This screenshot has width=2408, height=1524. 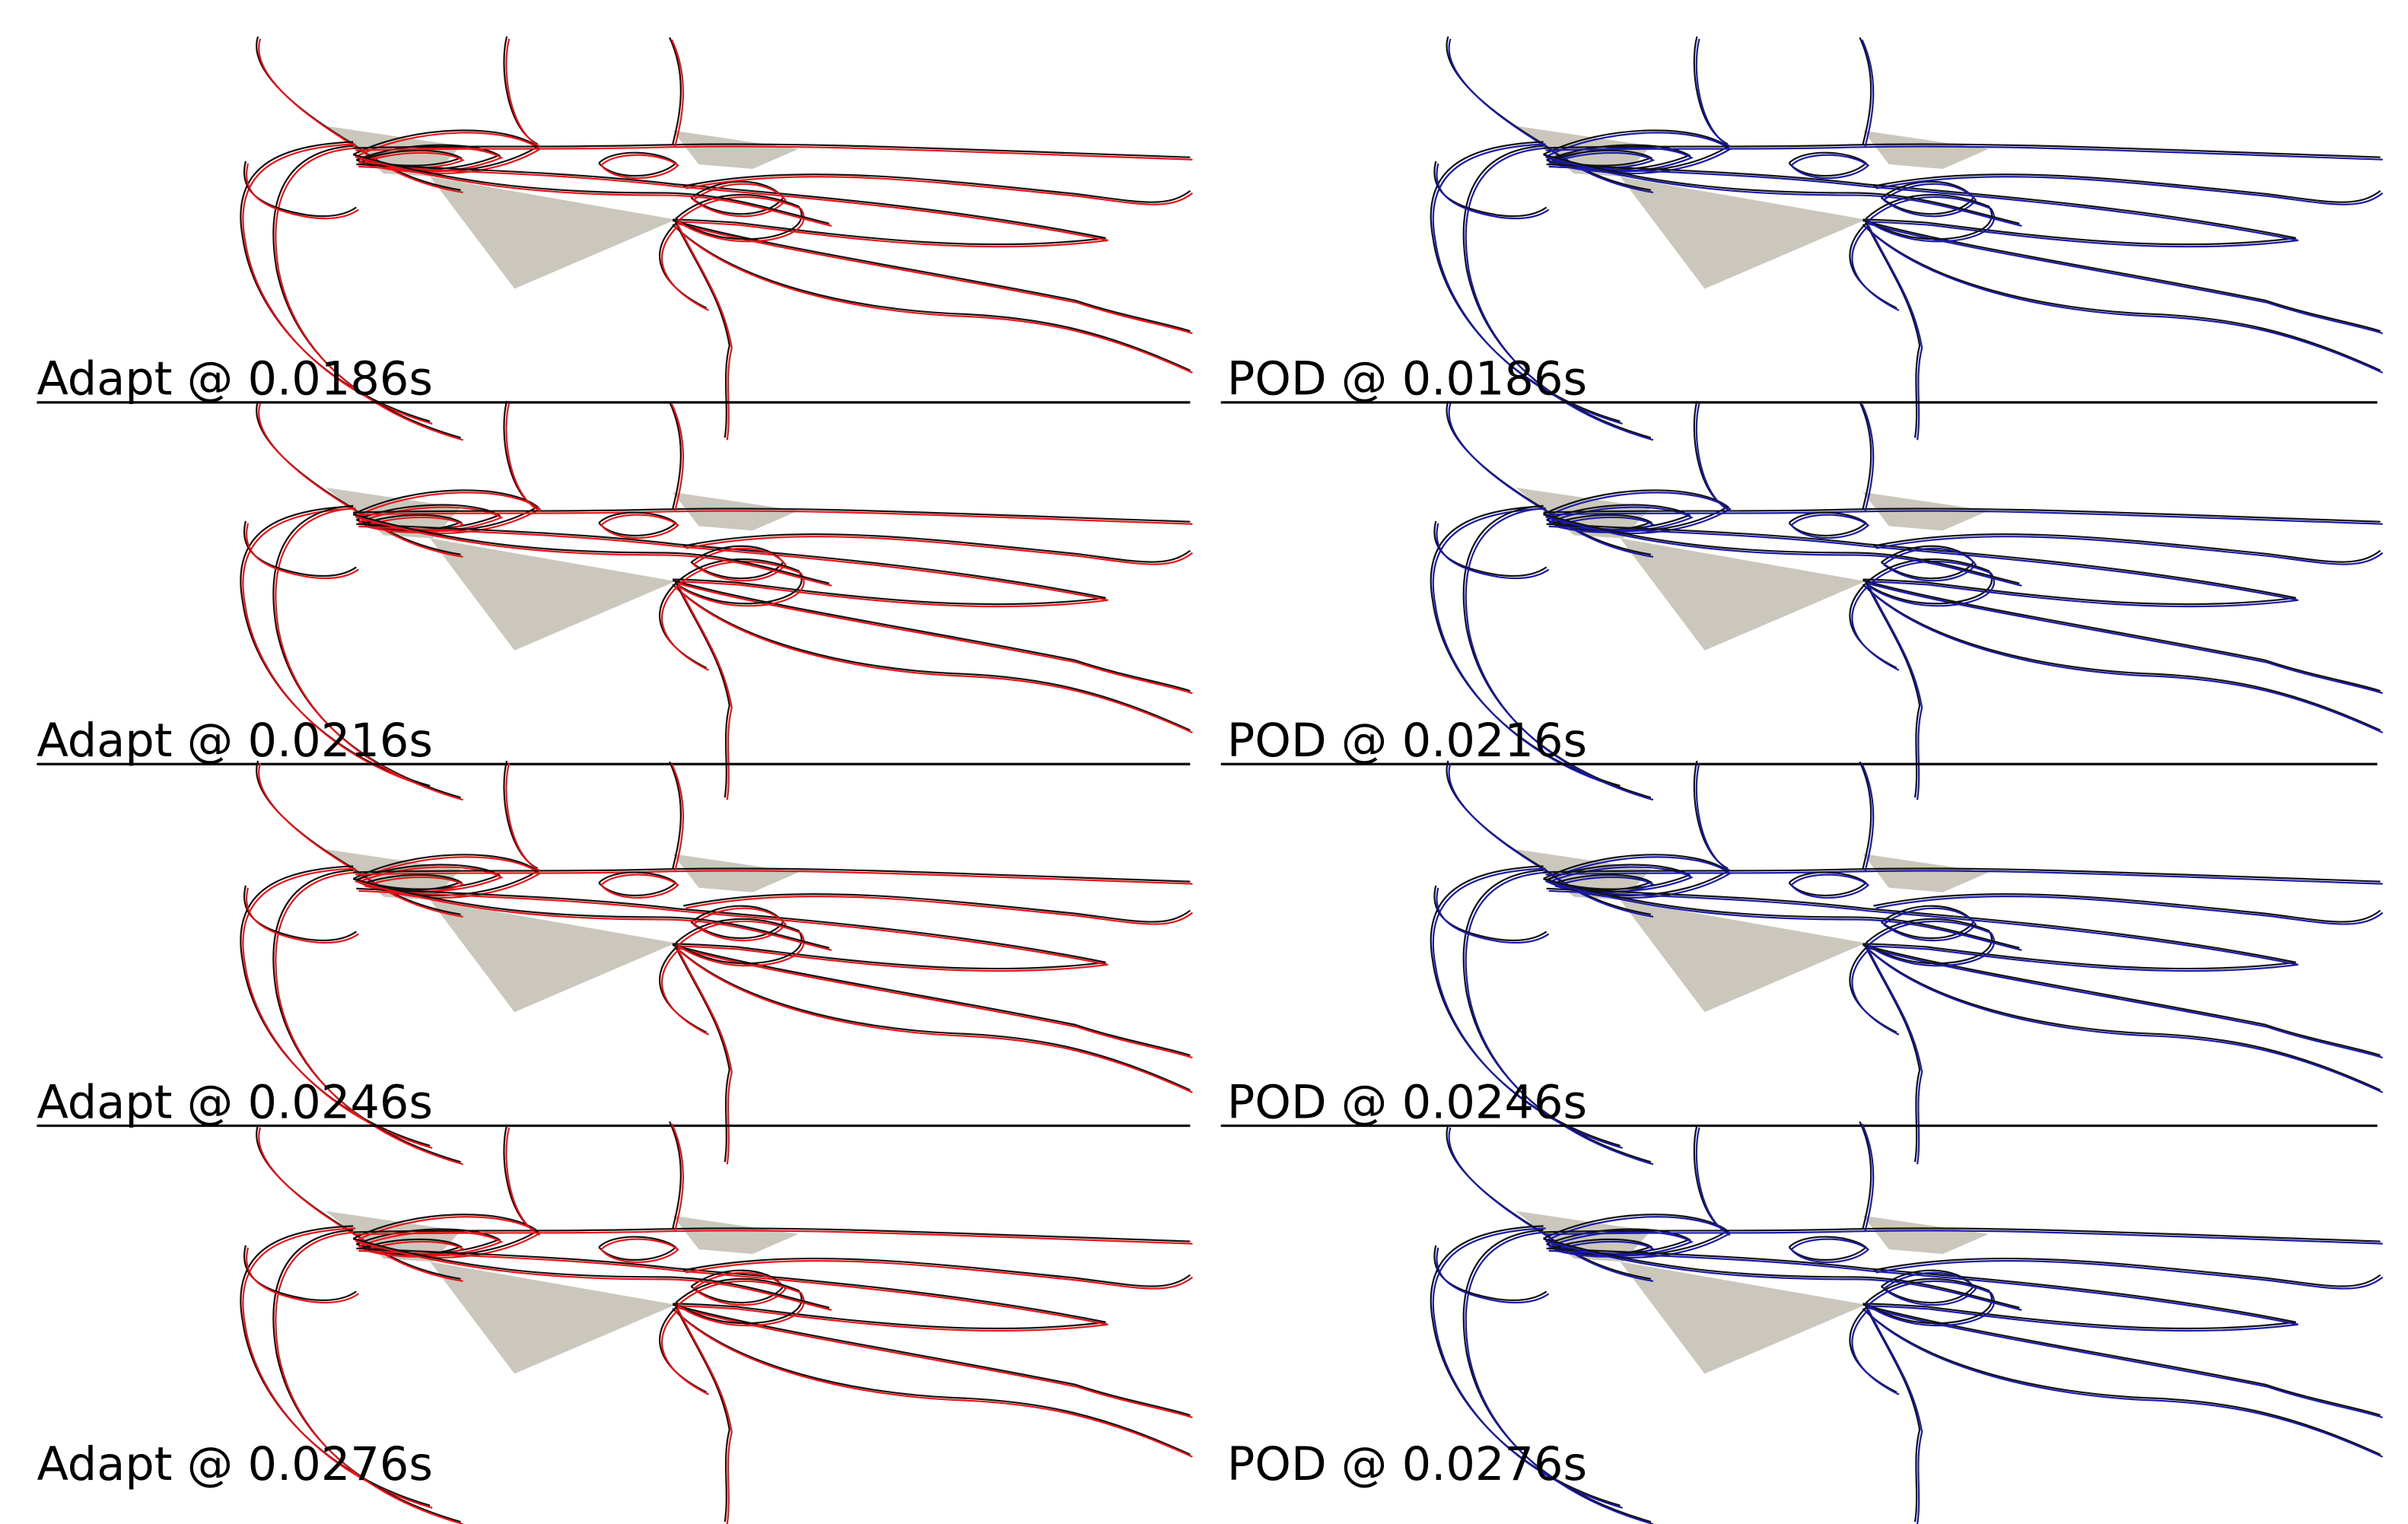 What do you see at coordinates (235, 379) in the screenshot?
I see `panel-label: Adapt @ 0.0186s` at bounding box center [235, 379].